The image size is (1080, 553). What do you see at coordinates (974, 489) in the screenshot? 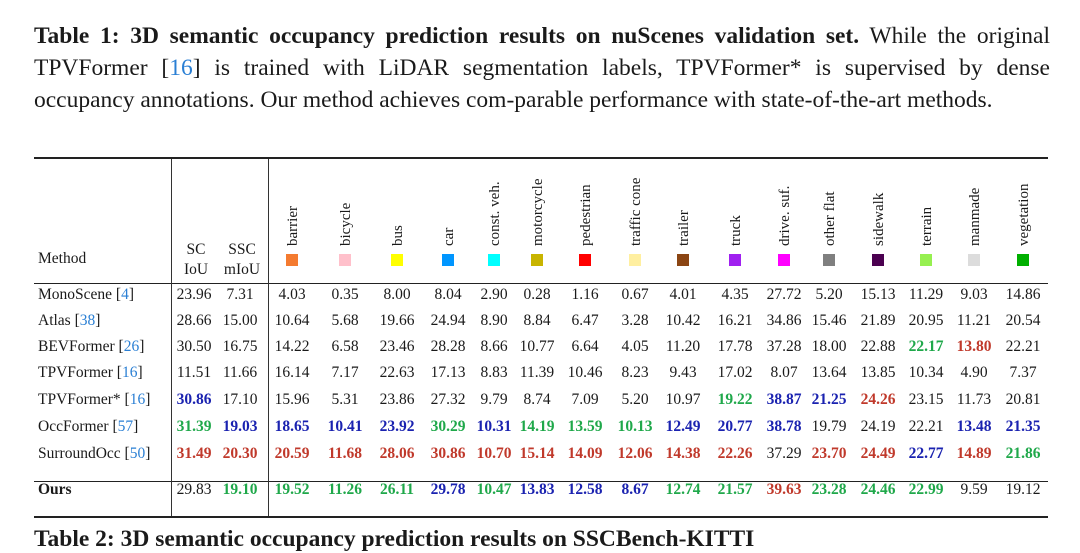
I see `table-cell: 9.59` at bounding box center [974, 489].